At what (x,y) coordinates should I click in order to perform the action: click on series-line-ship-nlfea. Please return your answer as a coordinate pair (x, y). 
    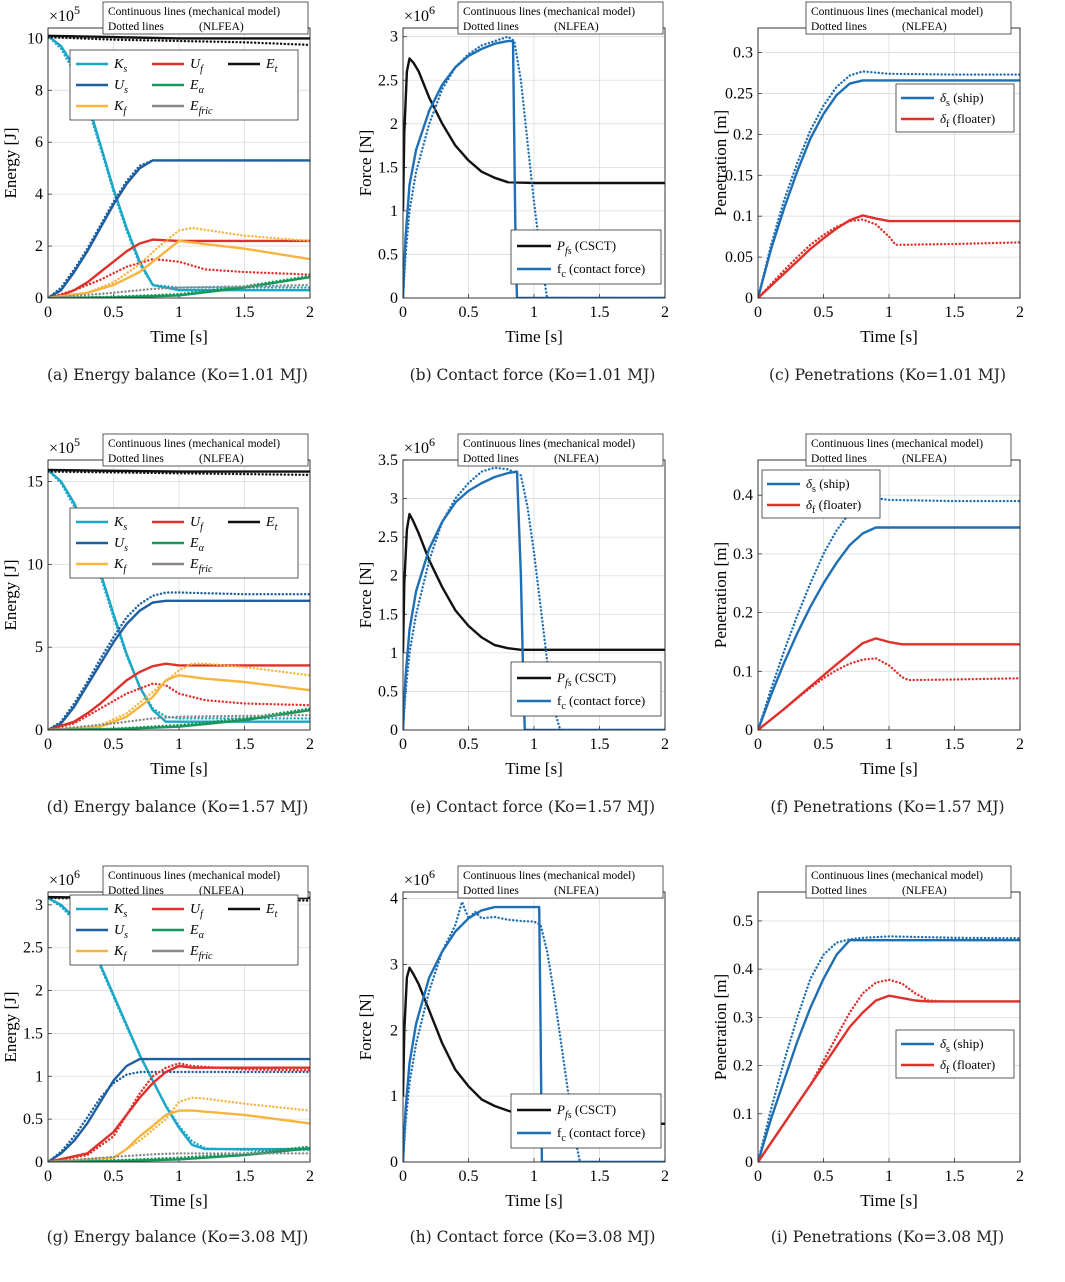
    Looking at the image, I should click on (889, 613).